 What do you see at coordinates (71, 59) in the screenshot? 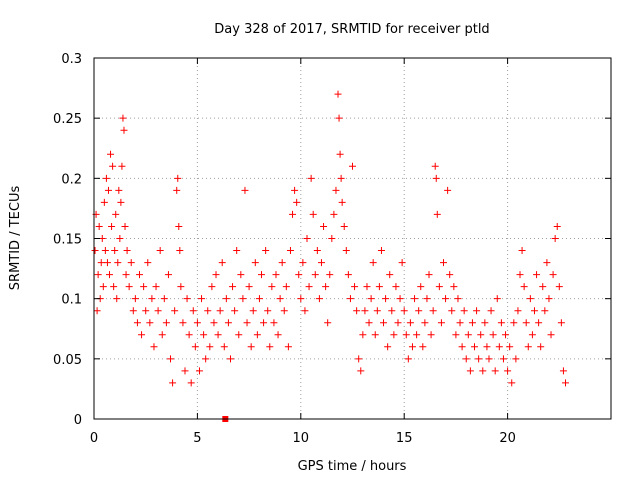
I see `y-tick-label: 0.3` at bounding box center [71, 59].